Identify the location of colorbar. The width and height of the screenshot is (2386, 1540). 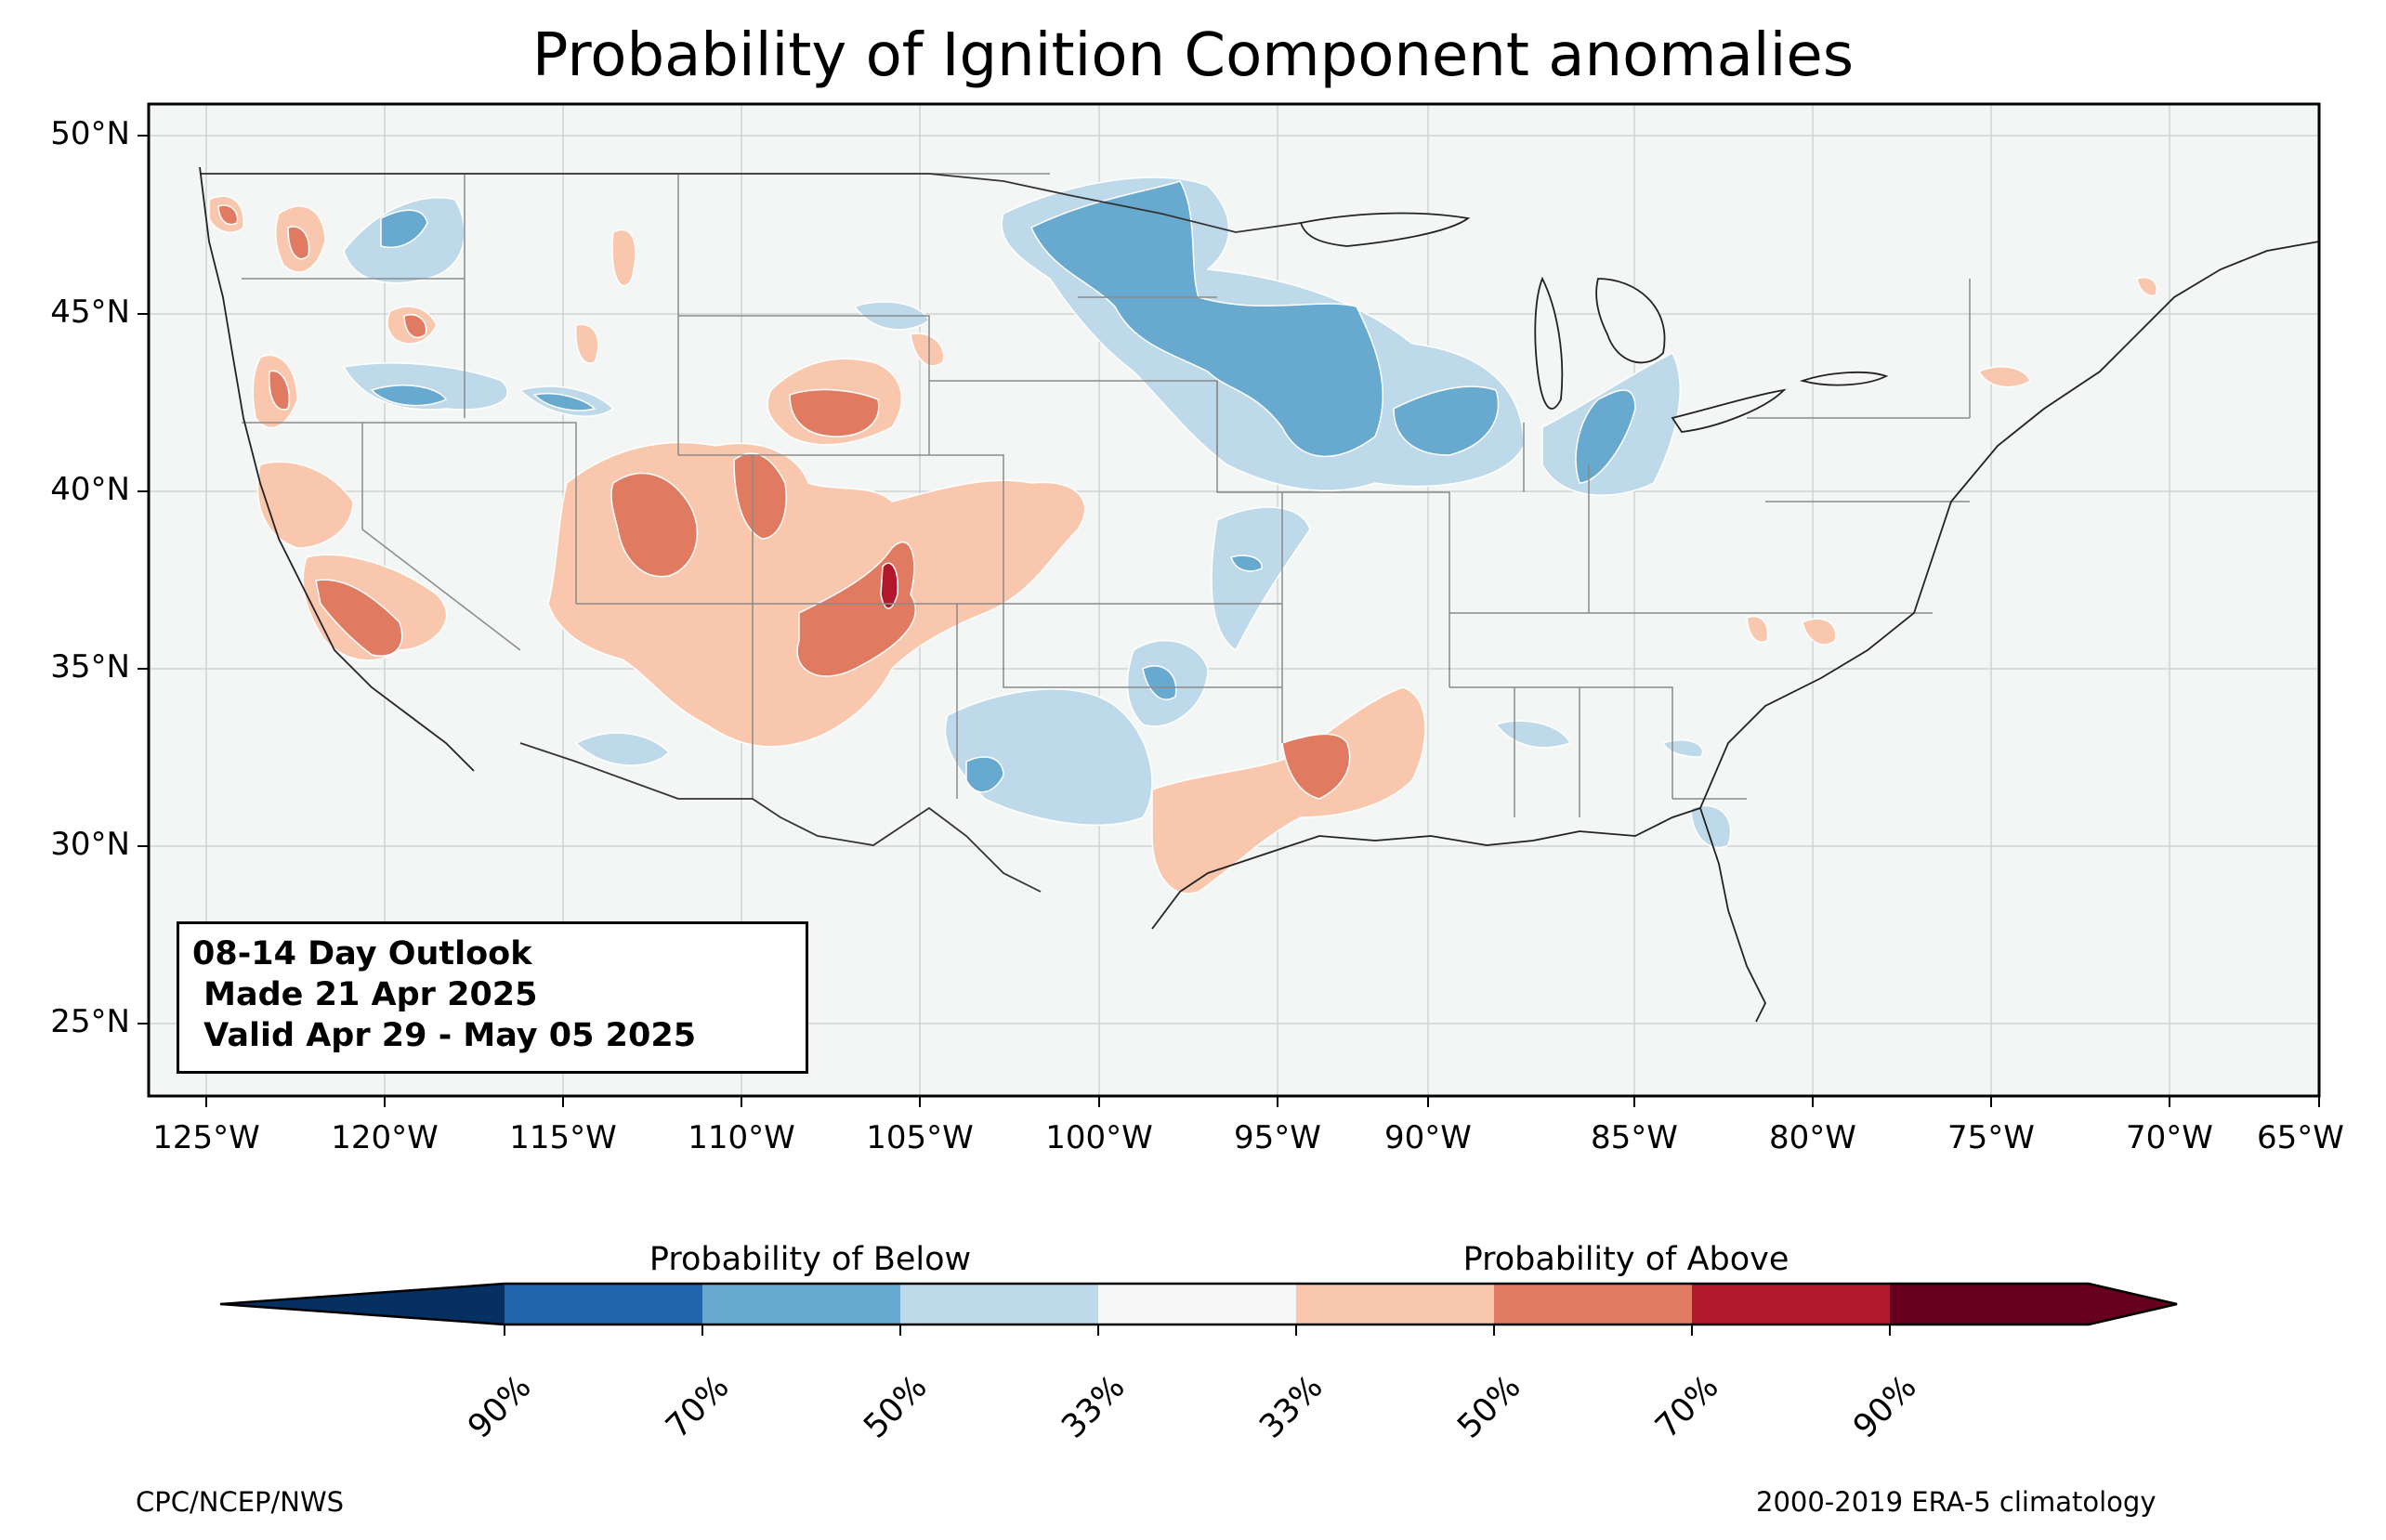
(1198, 1309).